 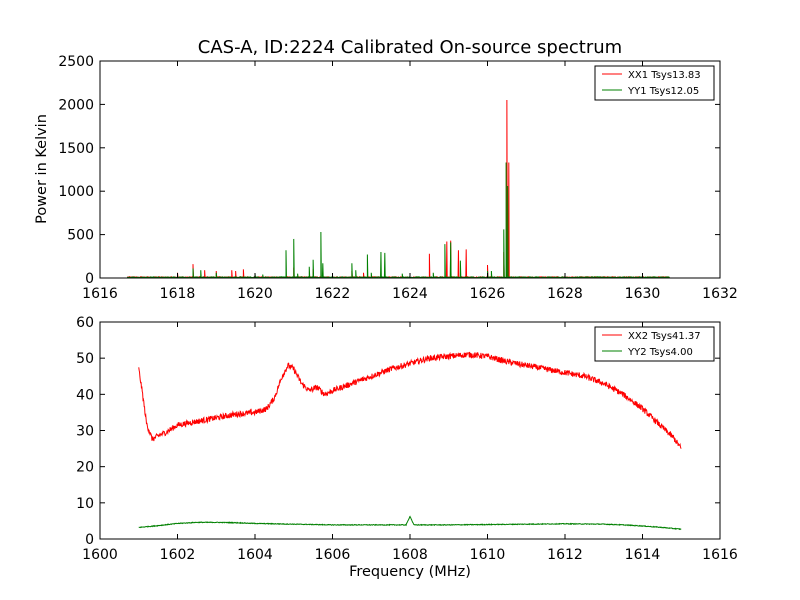 What do you see at coordinates (76, 149) in the screenshot?
I see `y-tick-label: 1500` at bounding box center [76, 149].